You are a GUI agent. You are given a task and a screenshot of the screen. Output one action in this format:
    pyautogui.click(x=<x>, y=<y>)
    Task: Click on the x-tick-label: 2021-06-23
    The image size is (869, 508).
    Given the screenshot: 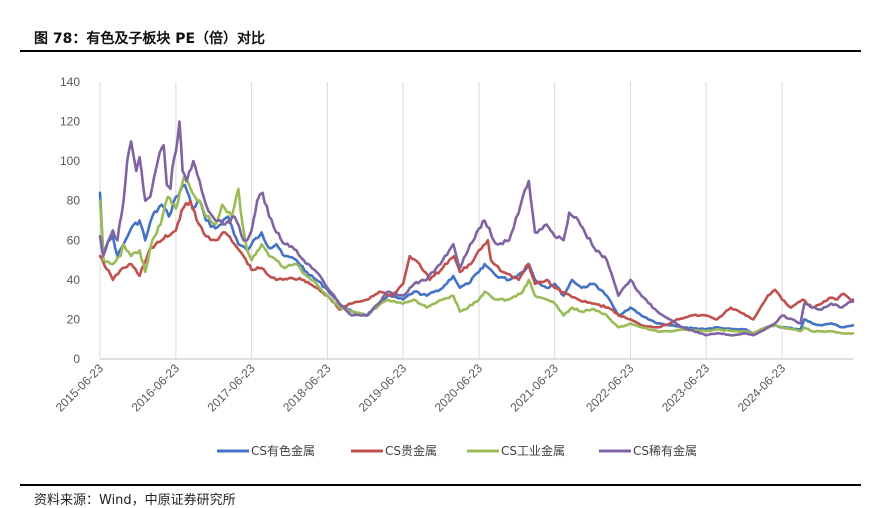 What is the action you would take?
    pyautogui.click(x=535, y=388)
    